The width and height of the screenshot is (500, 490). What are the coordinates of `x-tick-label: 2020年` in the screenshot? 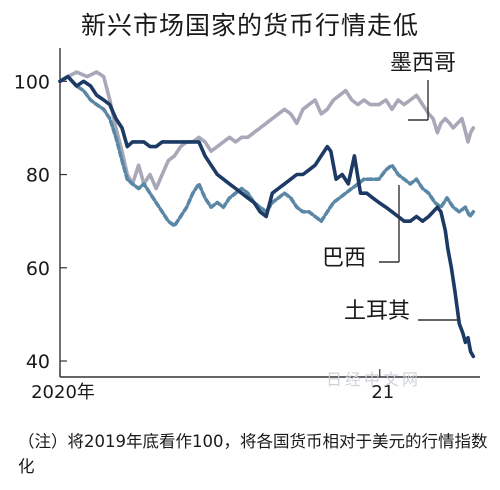 It's located at (63, 392).